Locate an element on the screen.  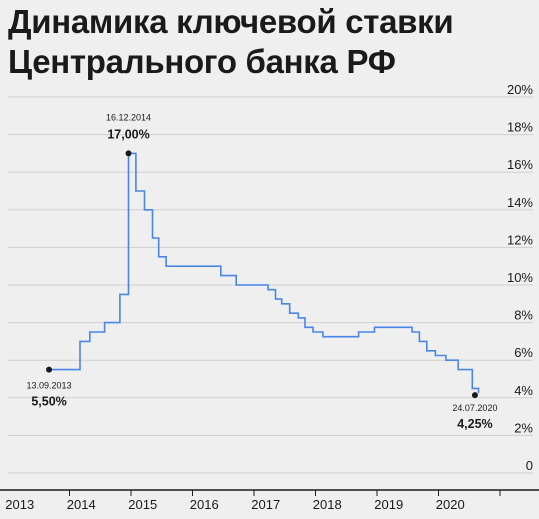
annotation-date: 16.12.2014 is located at coordinates (128, 117).